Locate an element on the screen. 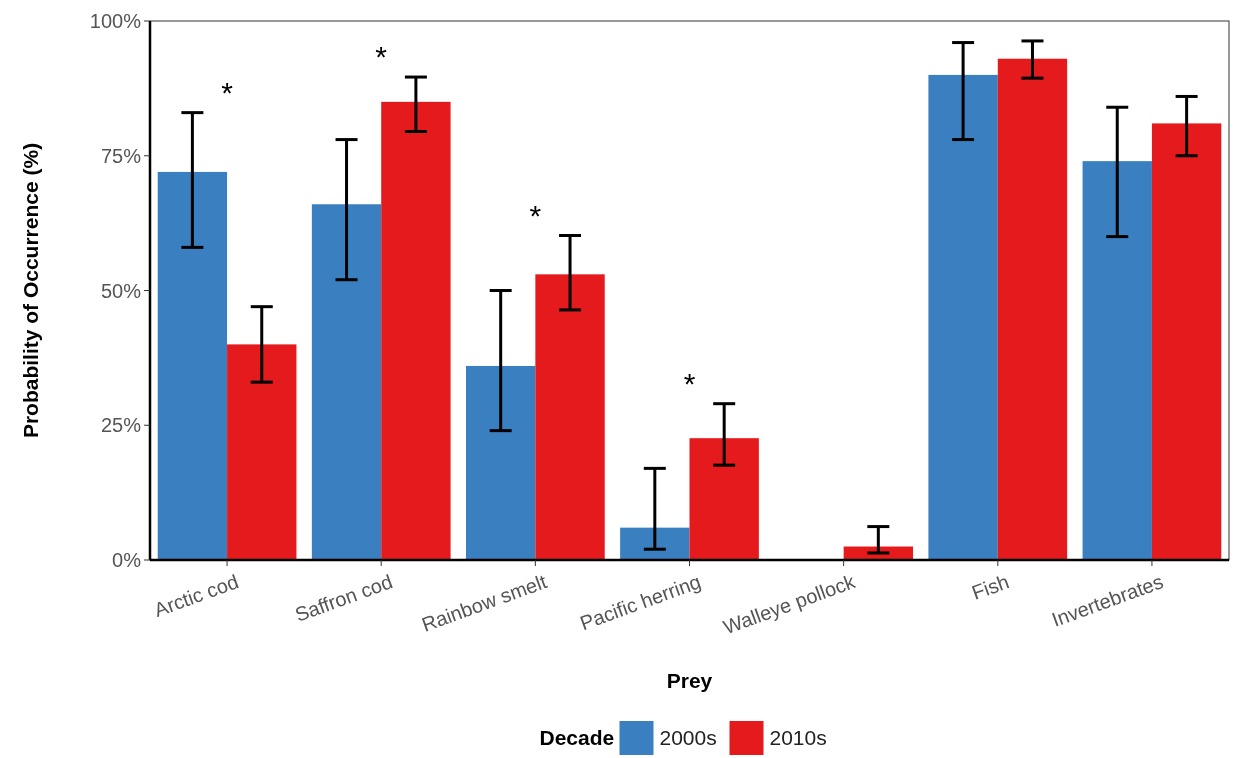 The height and width of the screenshot is (758, 1239). x-tick-label: Saffron cod is located at coordinates (344, 598).